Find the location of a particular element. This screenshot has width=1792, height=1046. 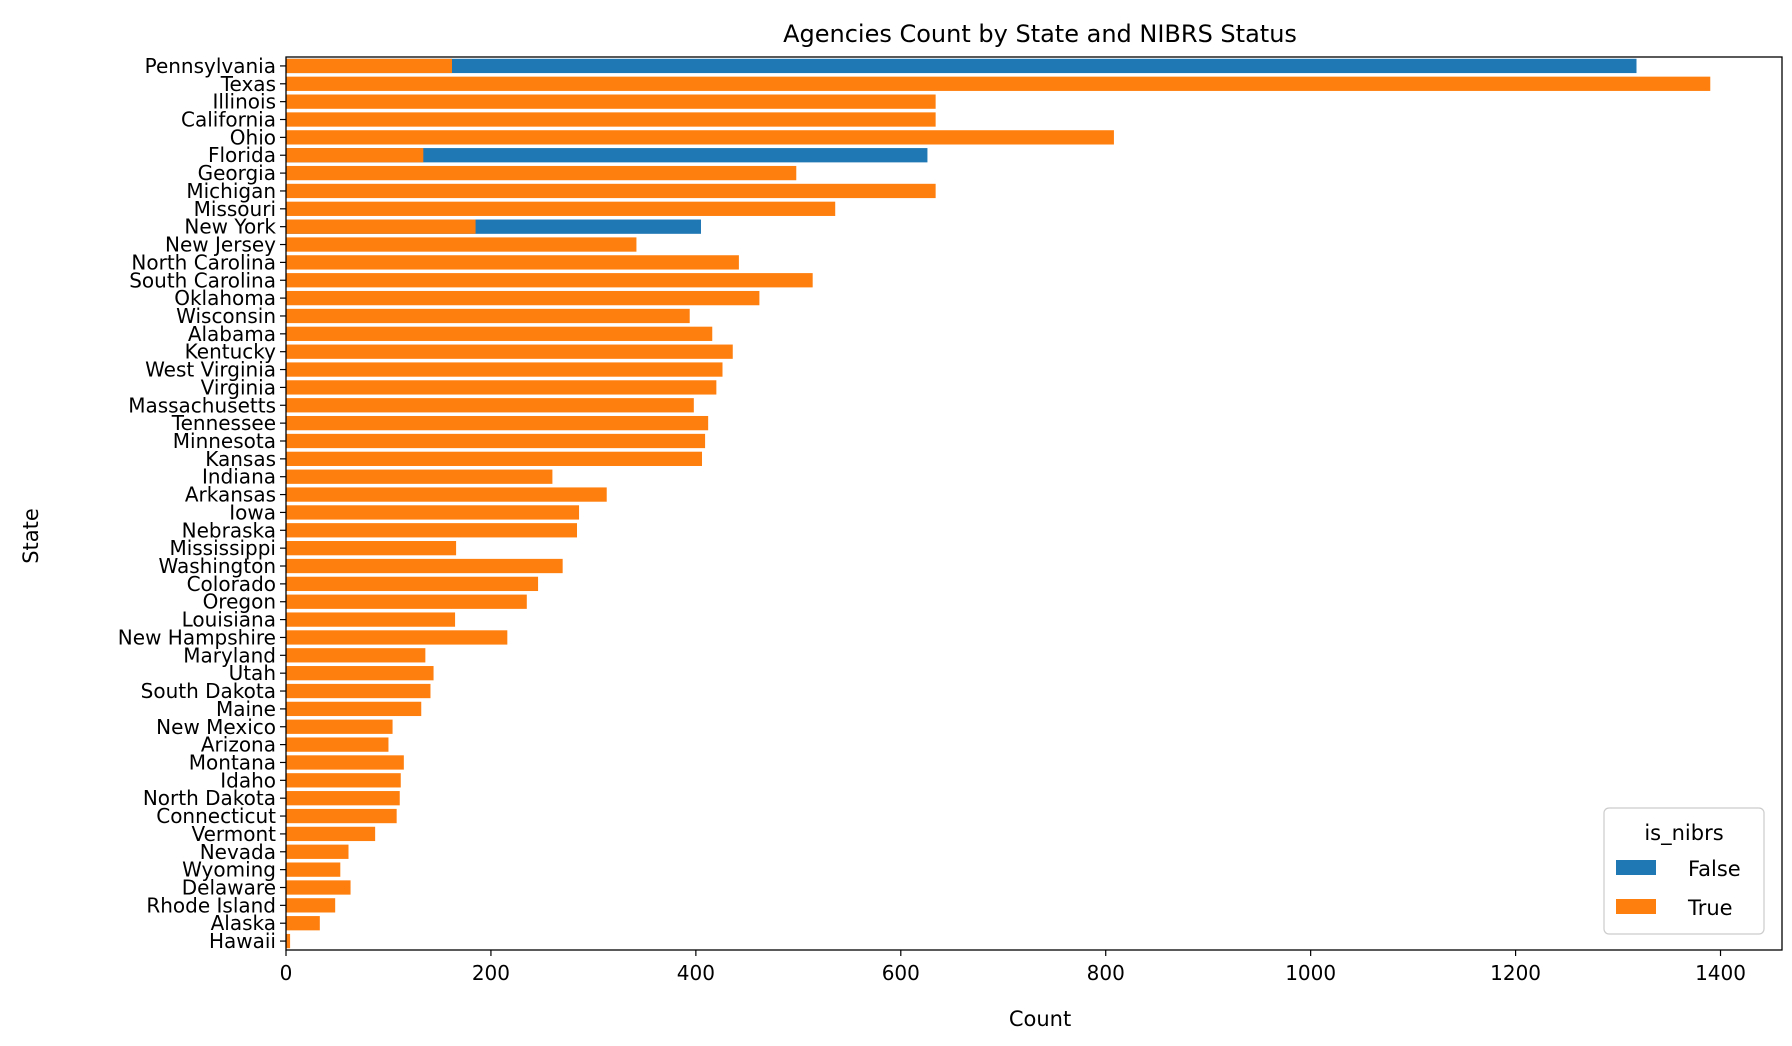

y-tick-label-oklahoma: Oklahoma is located at coordinates (225, 298).